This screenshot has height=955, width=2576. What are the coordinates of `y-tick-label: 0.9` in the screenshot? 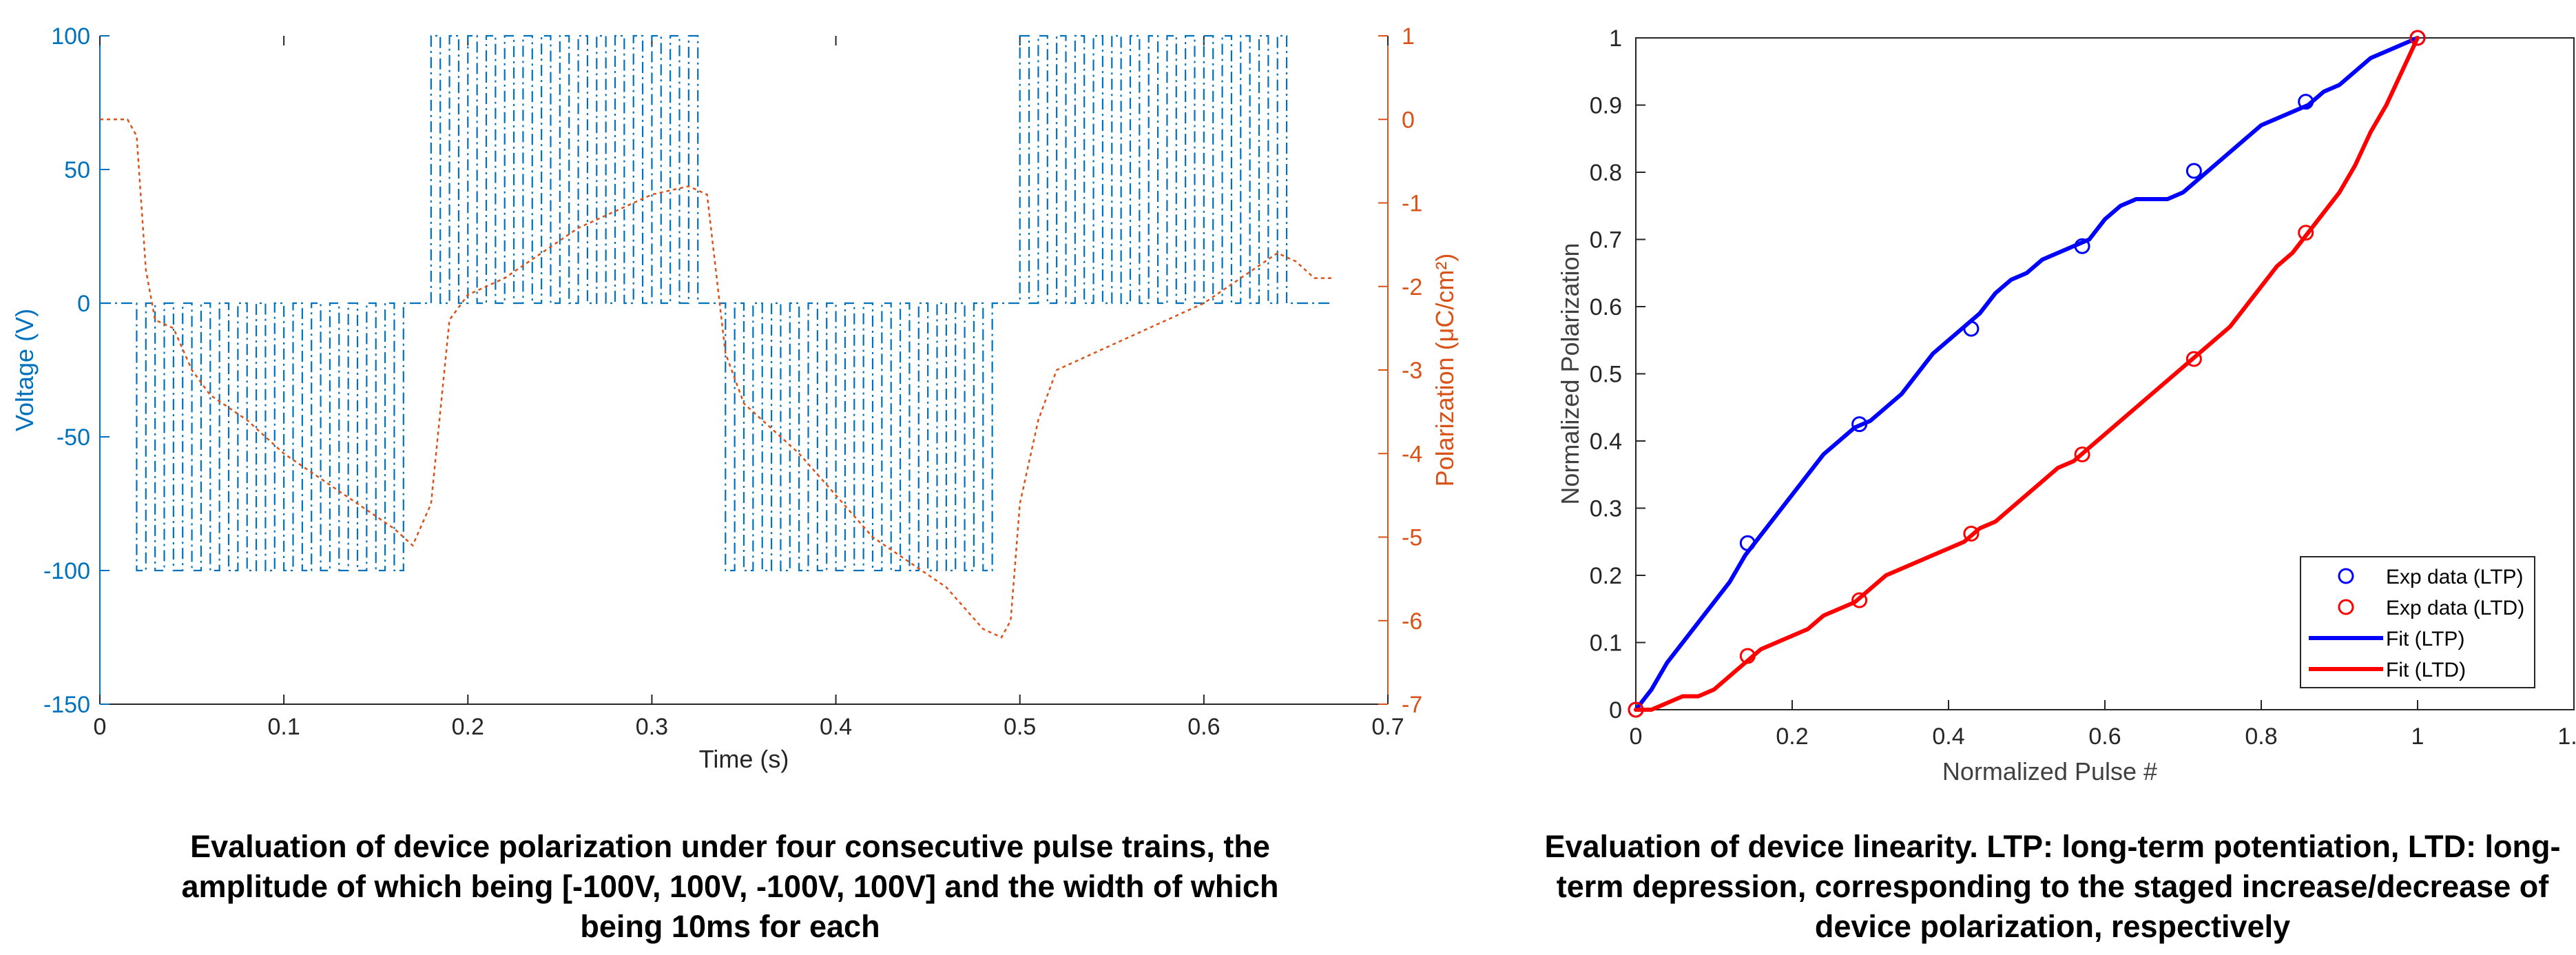 It's located at (1606, 106).